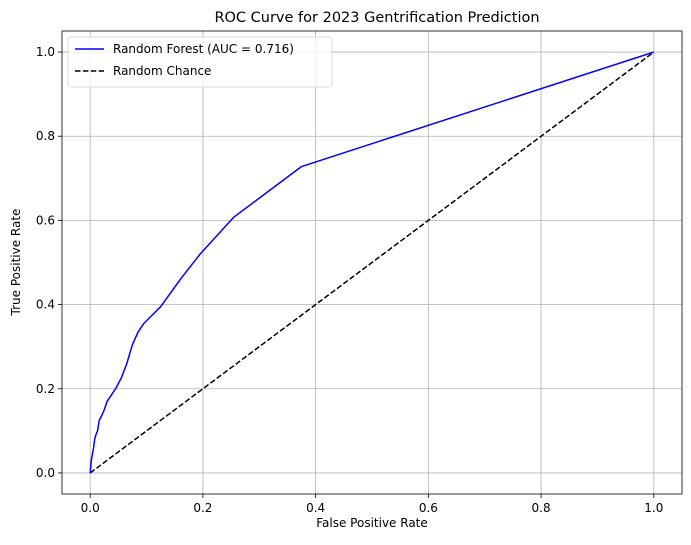 The width and height of the screenshot is (691, 545). What do you see at coordinates (162, 71) in the screenshot?
I see `legend-label-random-chance: Random Chance` at bounding box center [162, 71].